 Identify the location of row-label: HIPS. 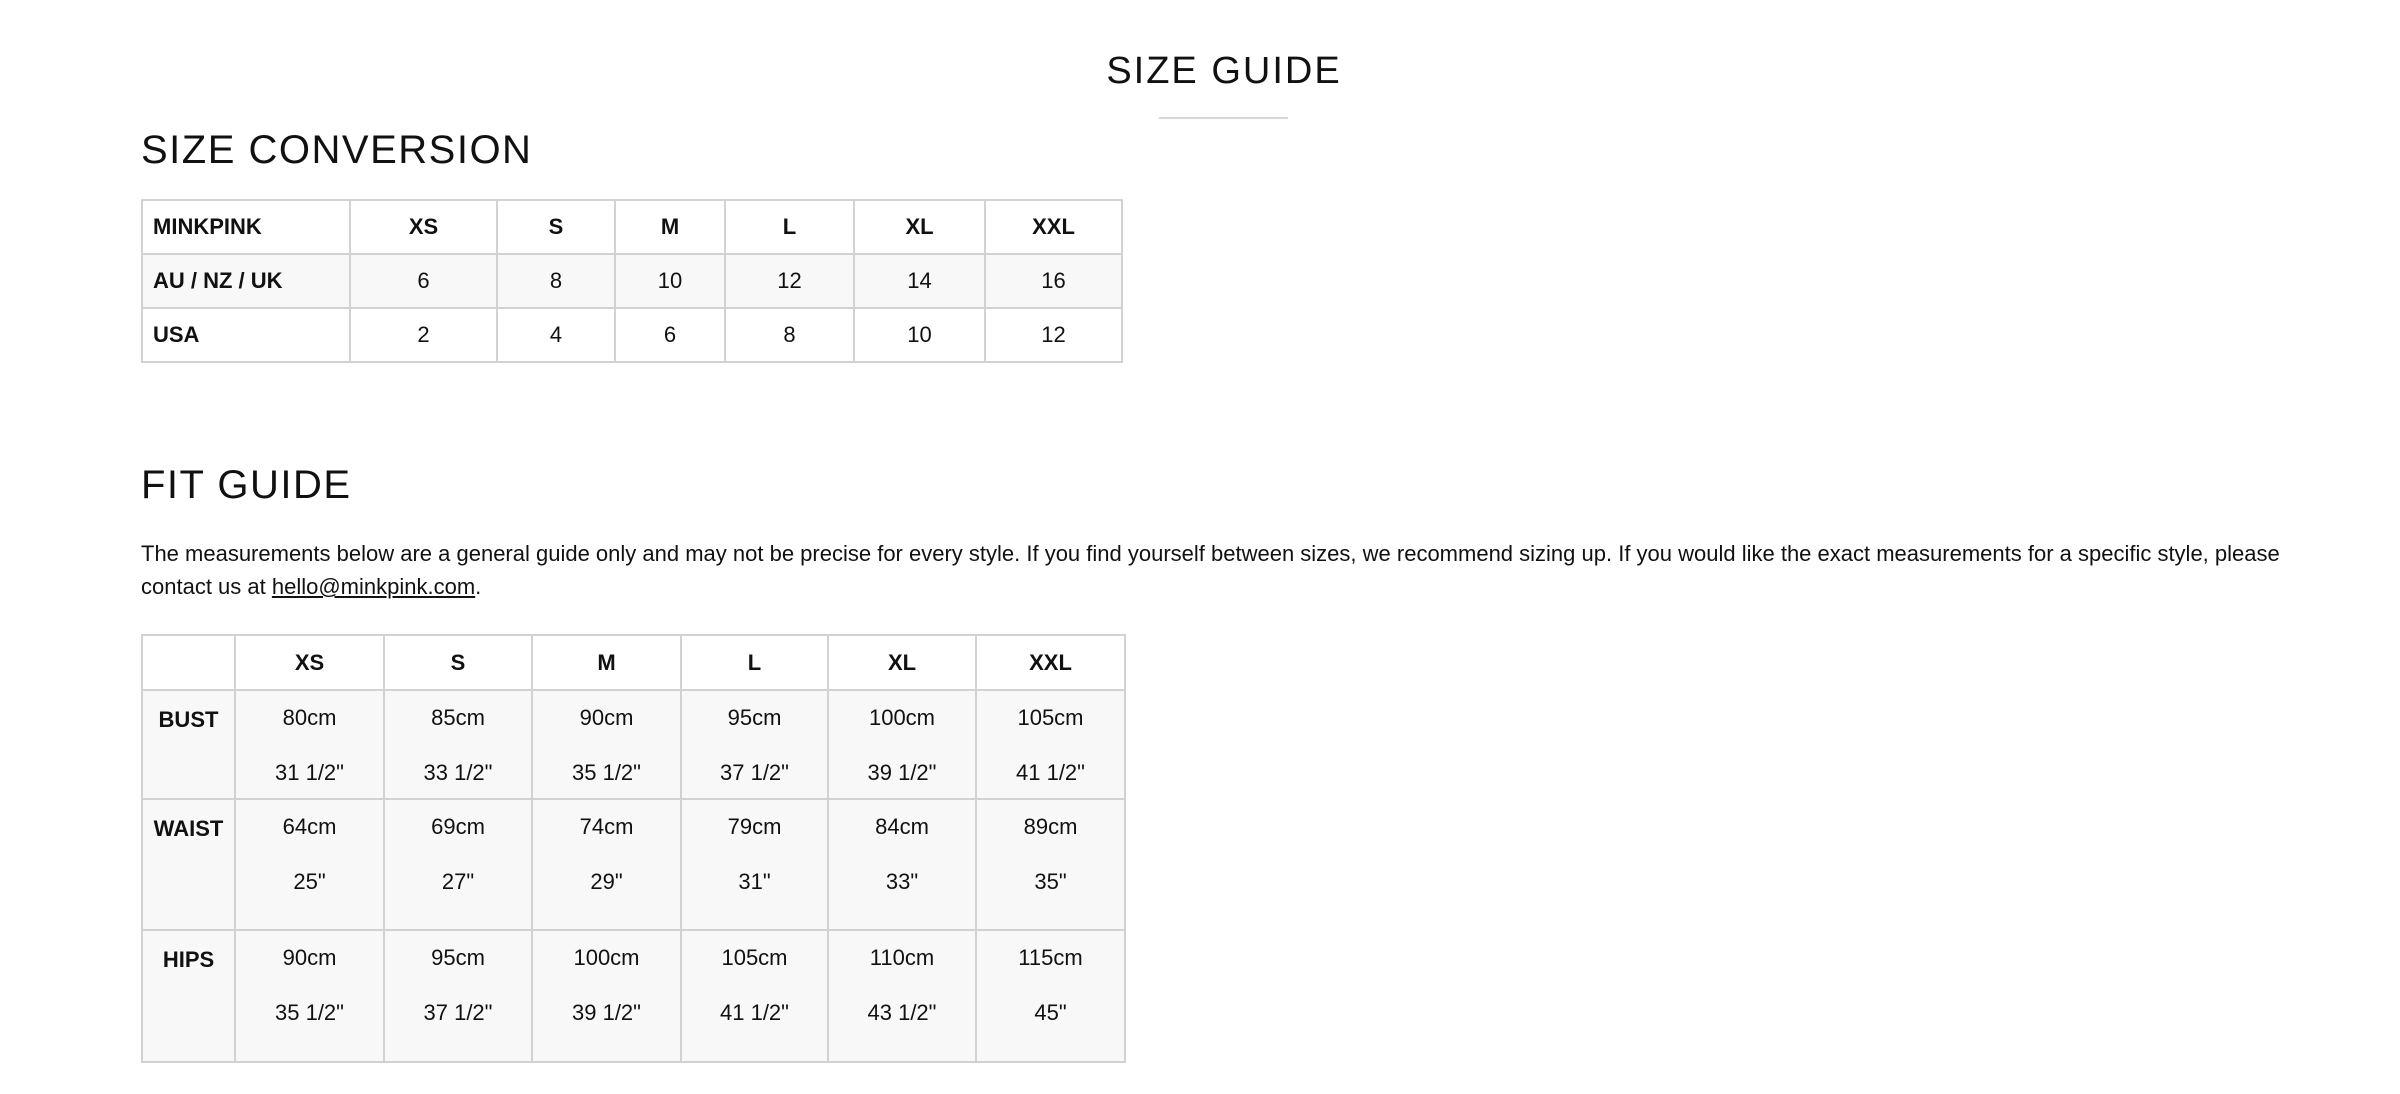
(188, 996).